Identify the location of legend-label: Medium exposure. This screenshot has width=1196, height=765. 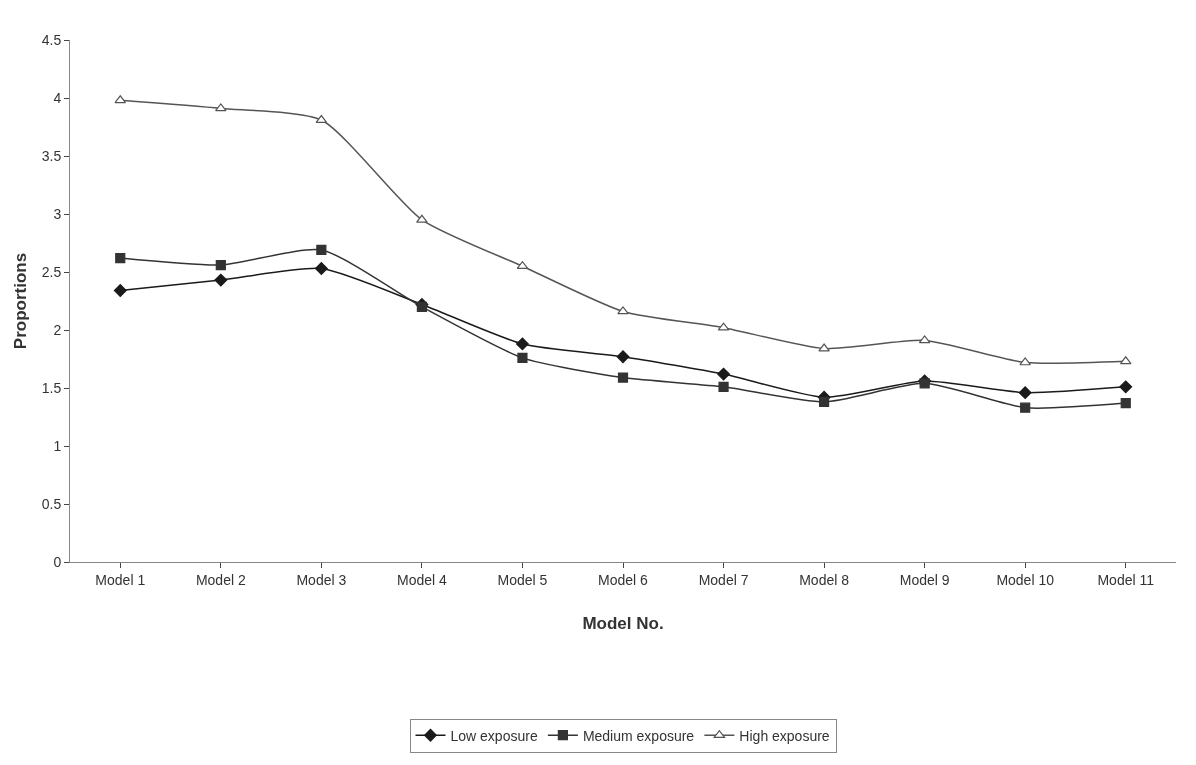
(638, 735).